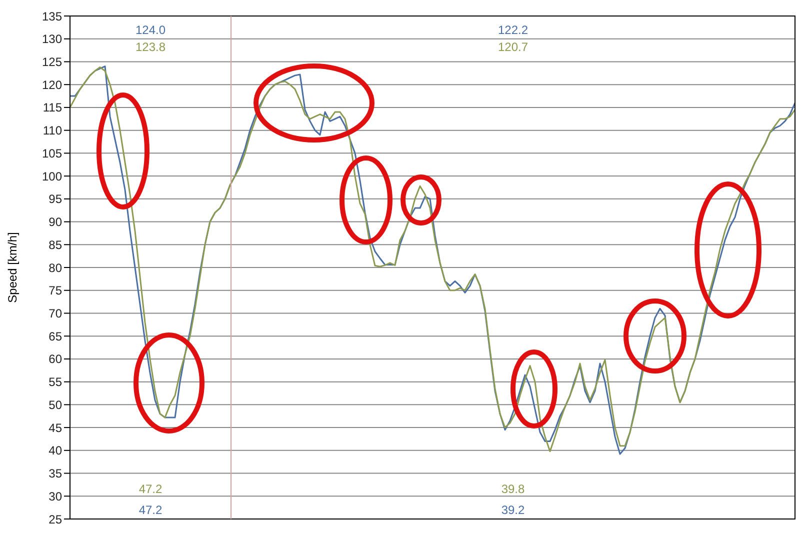 The image size is (811, 538). I want to click on y-tick-label: 65, so click(55, 336).